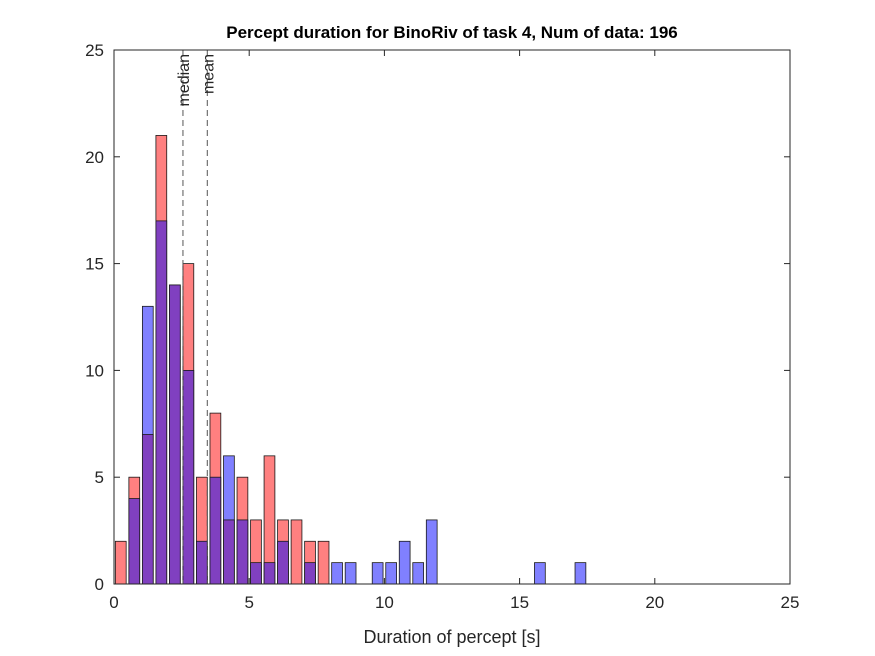 Image resolution: width=875 pixels, height=656 pixels. I want to click on y-tick-label: 20, so click(94, 157).